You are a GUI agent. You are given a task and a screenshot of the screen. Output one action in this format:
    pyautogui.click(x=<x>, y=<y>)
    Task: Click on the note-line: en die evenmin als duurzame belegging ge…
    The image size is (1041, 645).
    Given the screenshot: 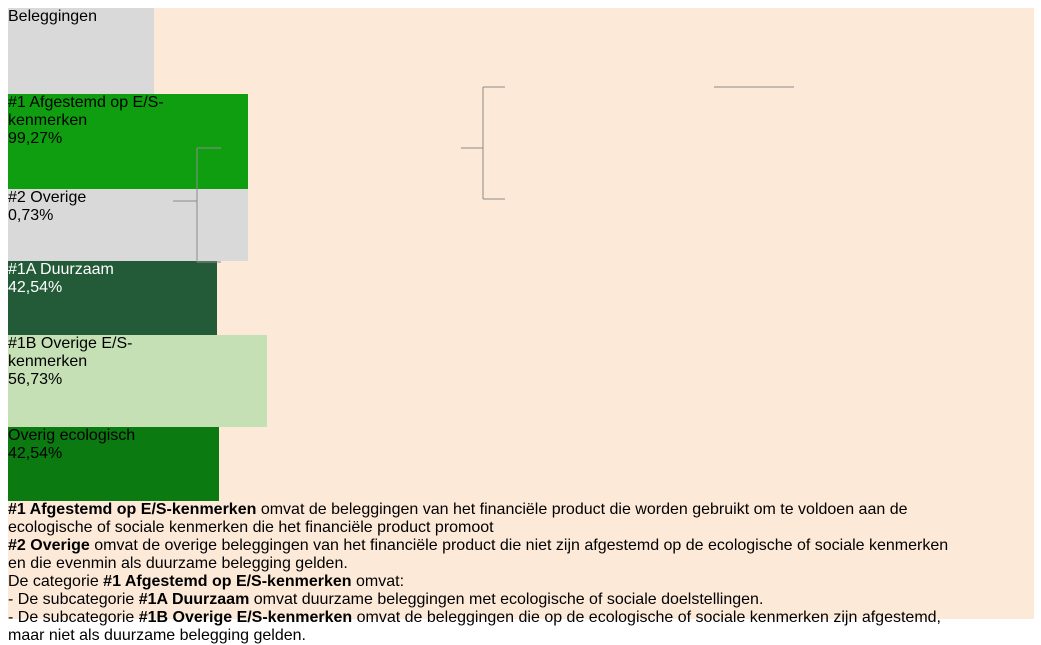 What is the action you would take?
    pyautogui.click(x=521, y=564)
    